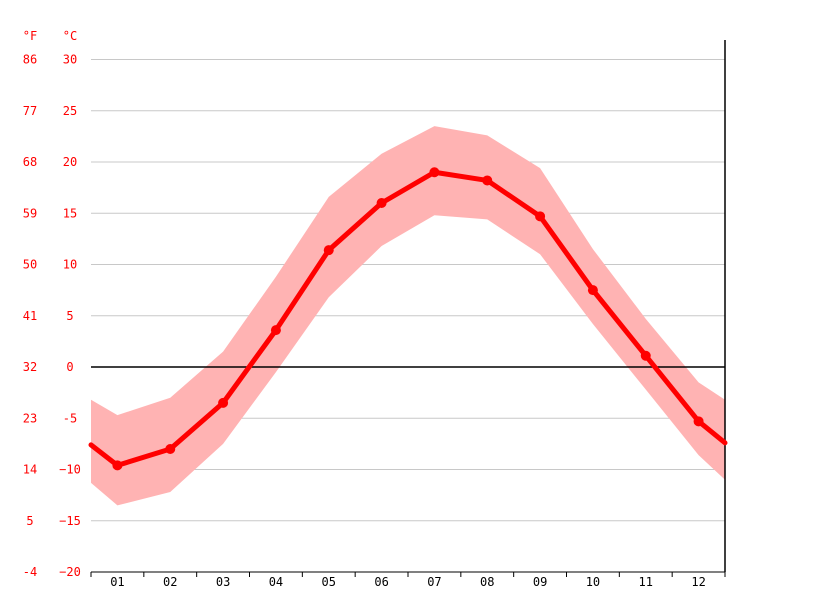  What do you see at coordinates (70, 111) in the screenshot?
I see `y-tick-label-celsius: 25` at bounding box center [70, 111].